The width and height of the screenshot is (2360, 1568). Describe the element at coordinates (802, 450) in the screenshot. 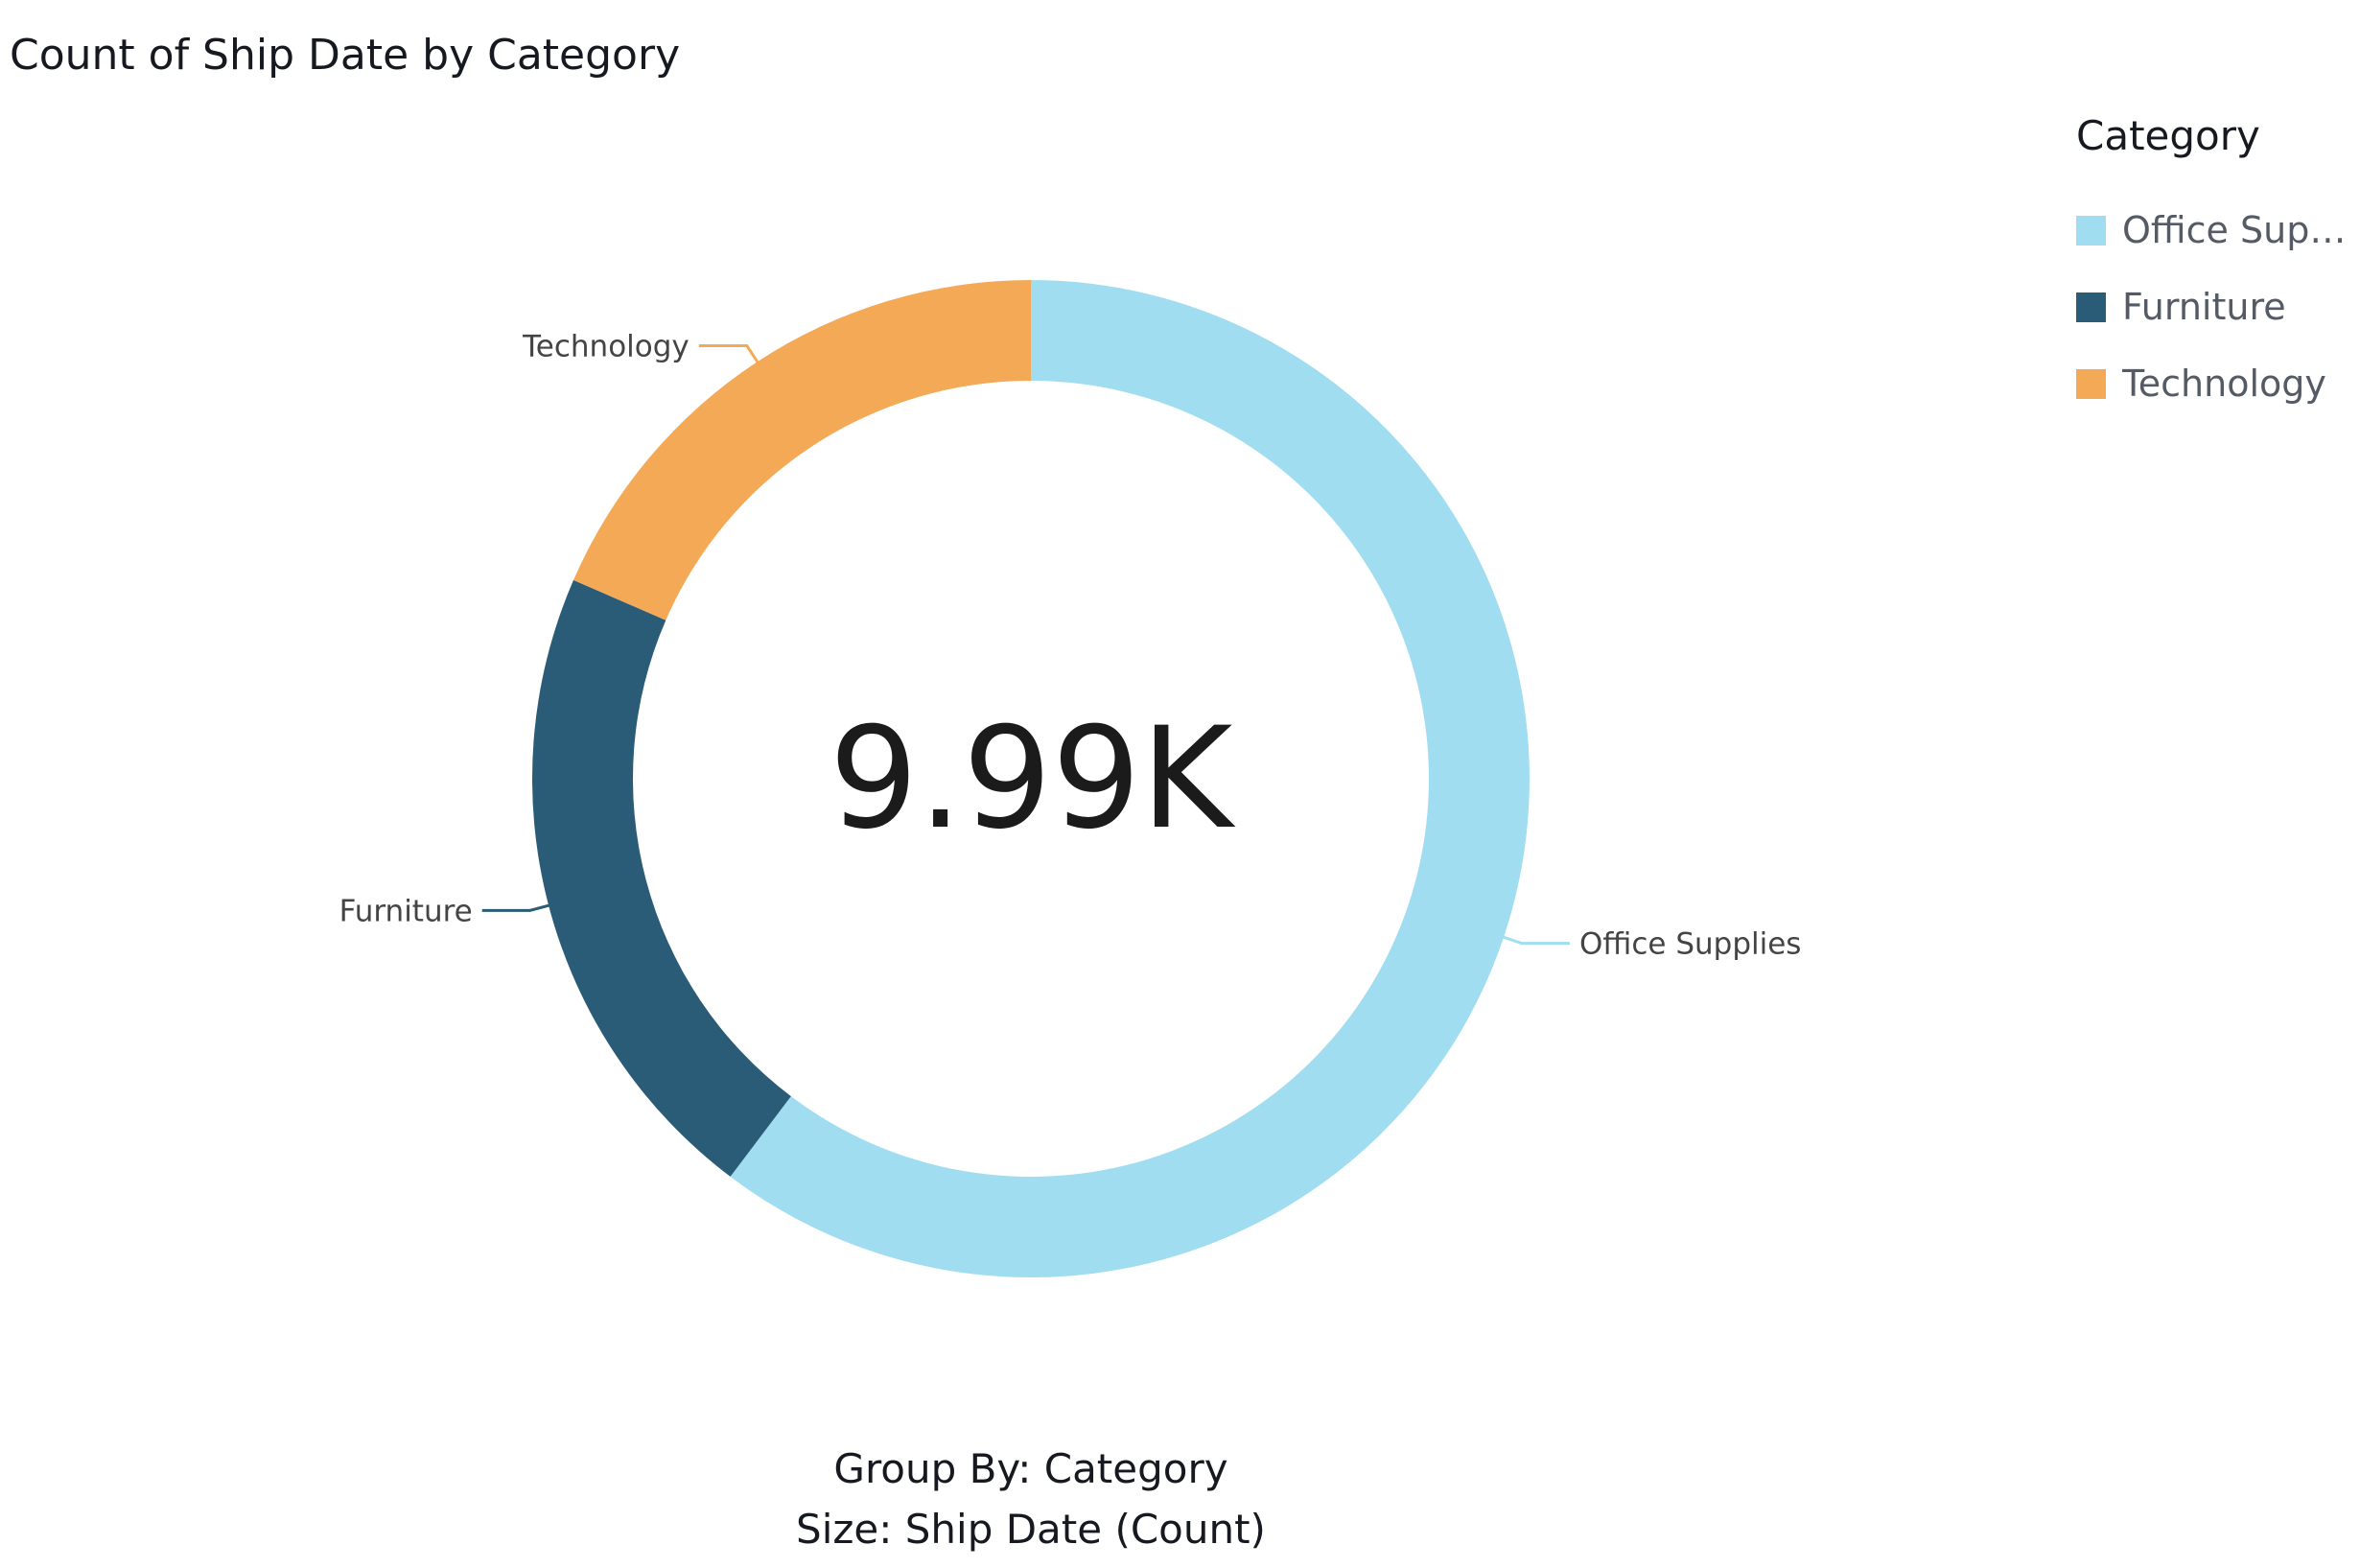

I see `slice-technology` at that location.